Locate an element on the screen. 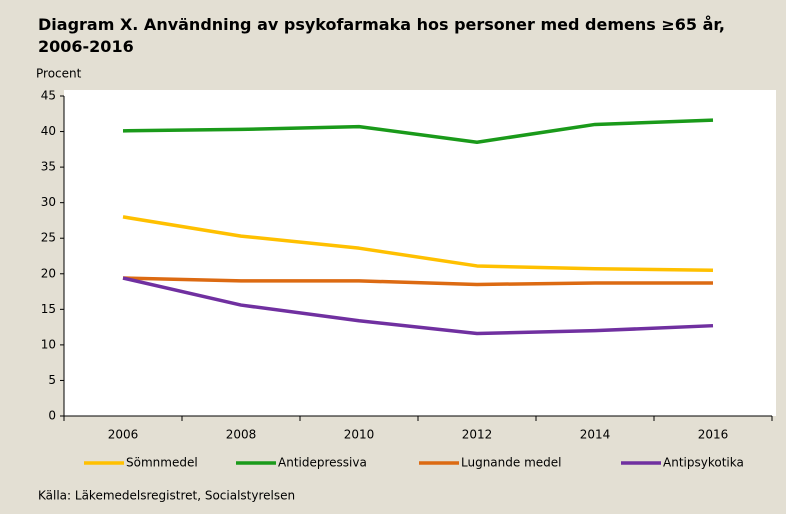 Image resolution: width=786 pixels, height=514 pixels. legend-label: Antipsykotika is located at coordinates (703, 463).